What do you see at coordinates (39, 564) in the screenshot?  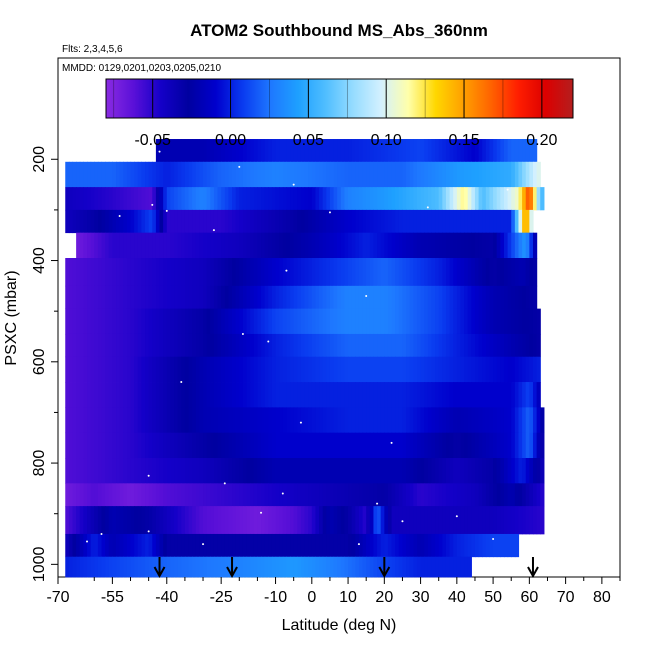 I see `y-tick-label: 1000` at bounding box center [39, 564].